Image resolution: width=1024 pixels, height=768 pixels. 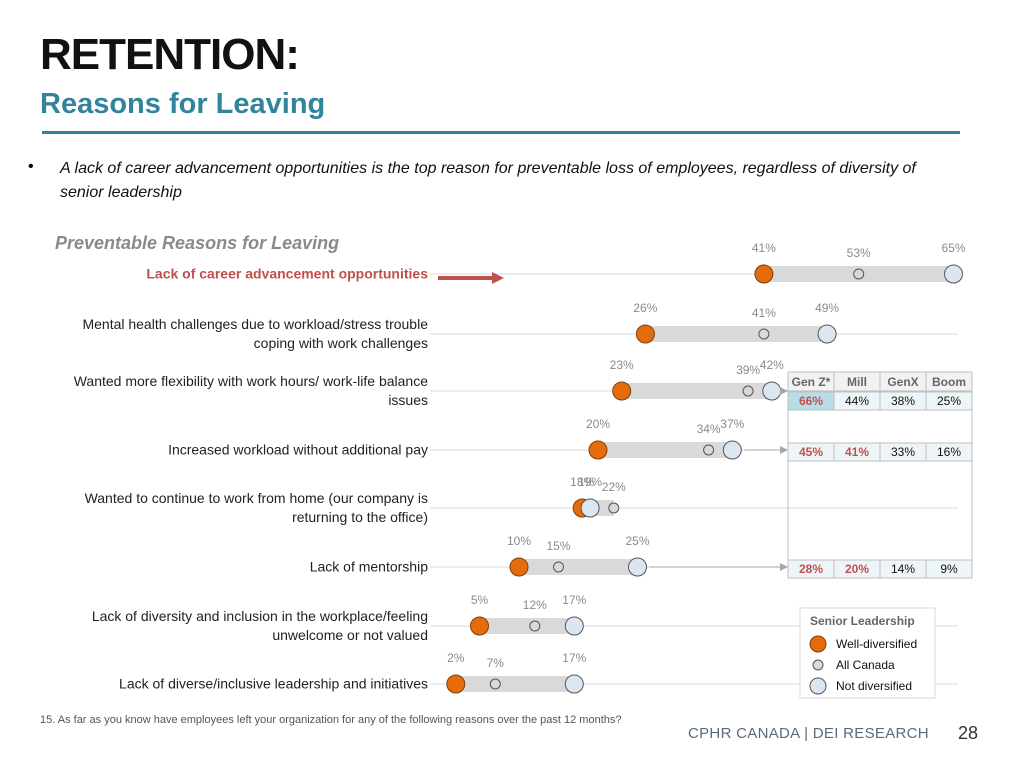 What do you see at coordinates (590, 482) in the screenshot?
I see `value-label: 19%` at bounding box center [590, 482].